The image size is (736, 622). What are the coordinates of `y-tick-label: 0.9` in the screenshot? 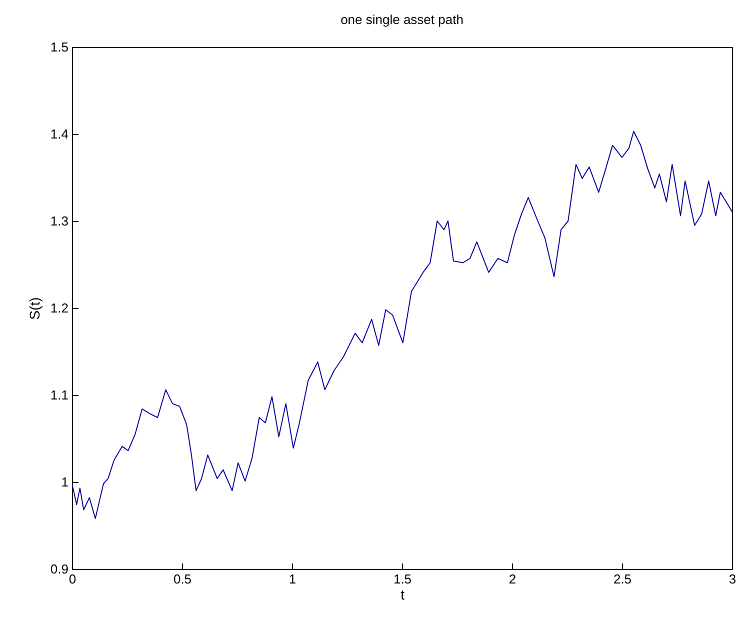 It's located at (59, 569).